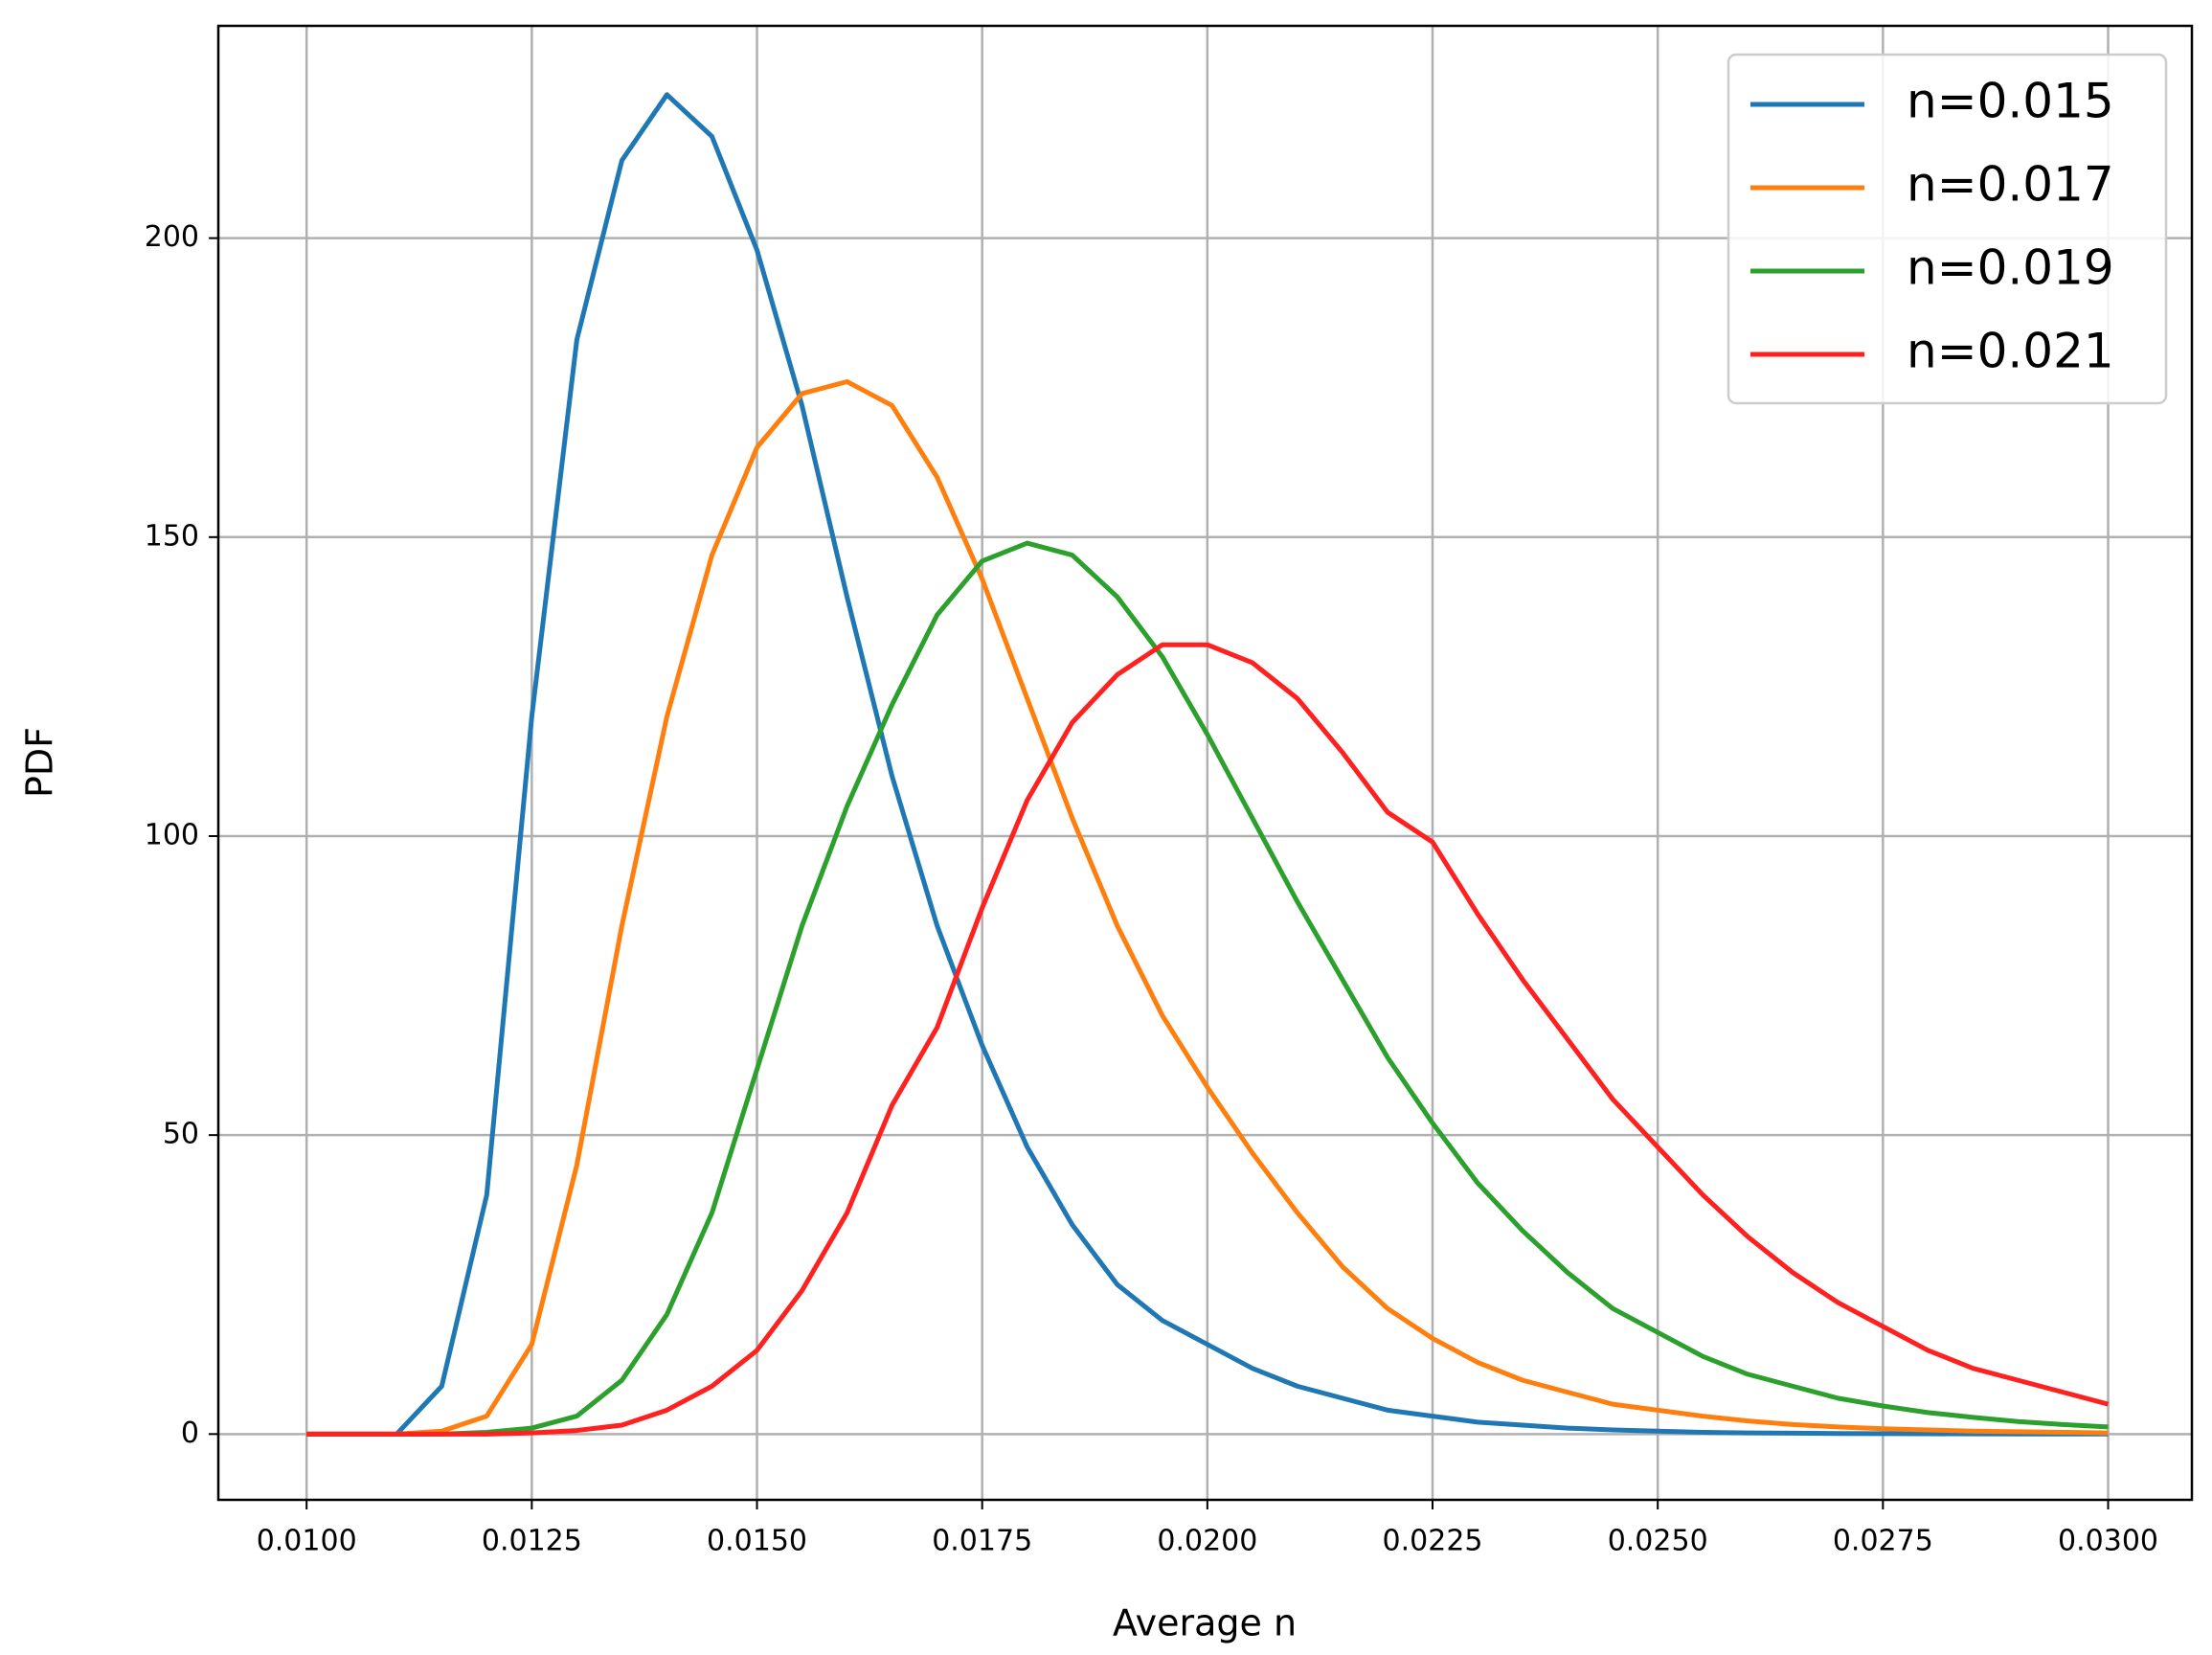 This screenshot has width=2212, height=1655. What do you see at coordinates (307, 1542) in the screenshot?
I see `x-tick-label: 0.0100` at bounding box center [307, 1542].